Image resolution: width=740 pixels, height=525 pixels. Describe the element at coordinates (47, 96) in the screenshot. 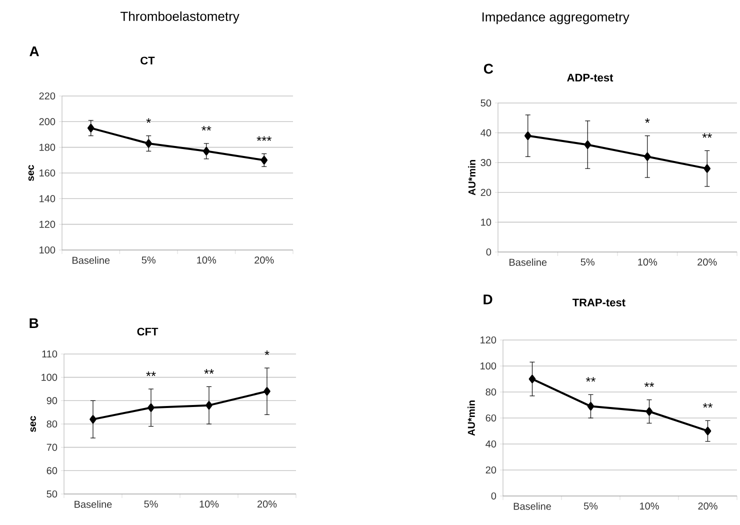

I see `y-tick-label: 220` at that location.